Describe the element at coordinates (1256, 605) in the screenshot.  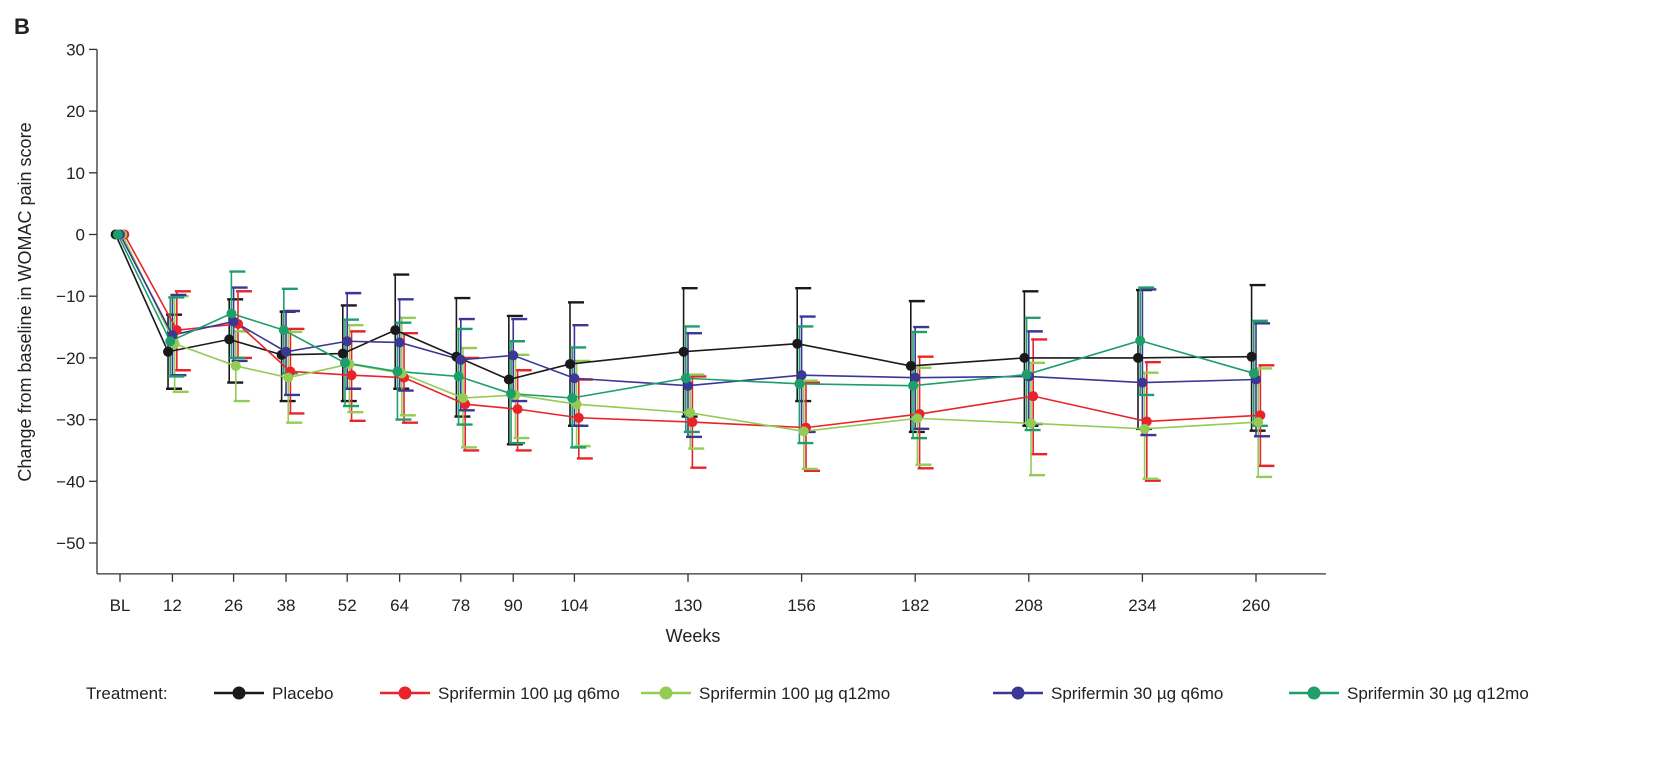
I see `x-tick-label: 260` at that location.